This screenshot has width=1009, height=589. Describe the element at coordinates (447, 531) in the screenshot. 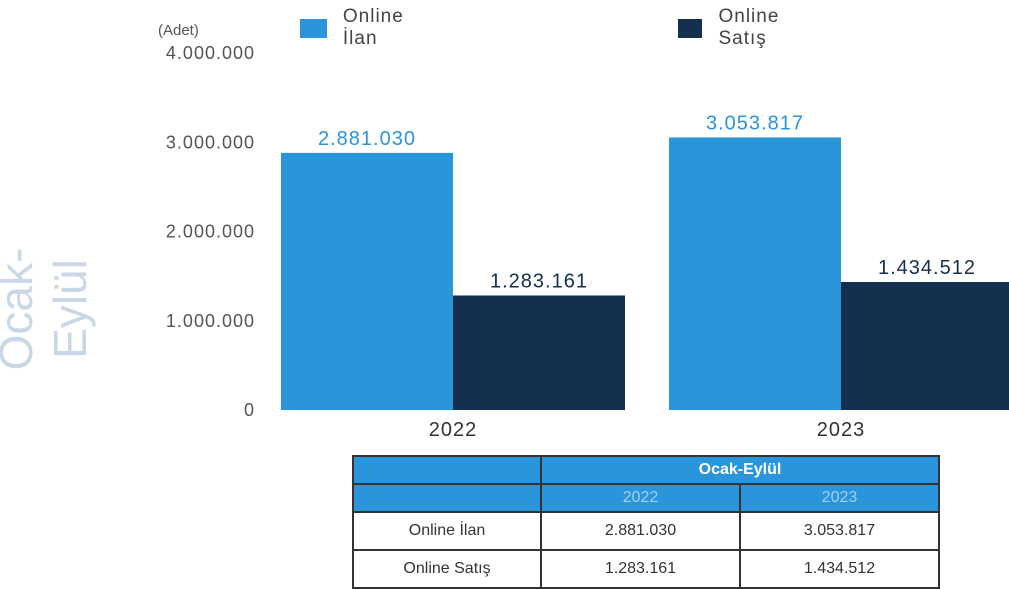

I see `table-row-label: Online İlan` at that location.